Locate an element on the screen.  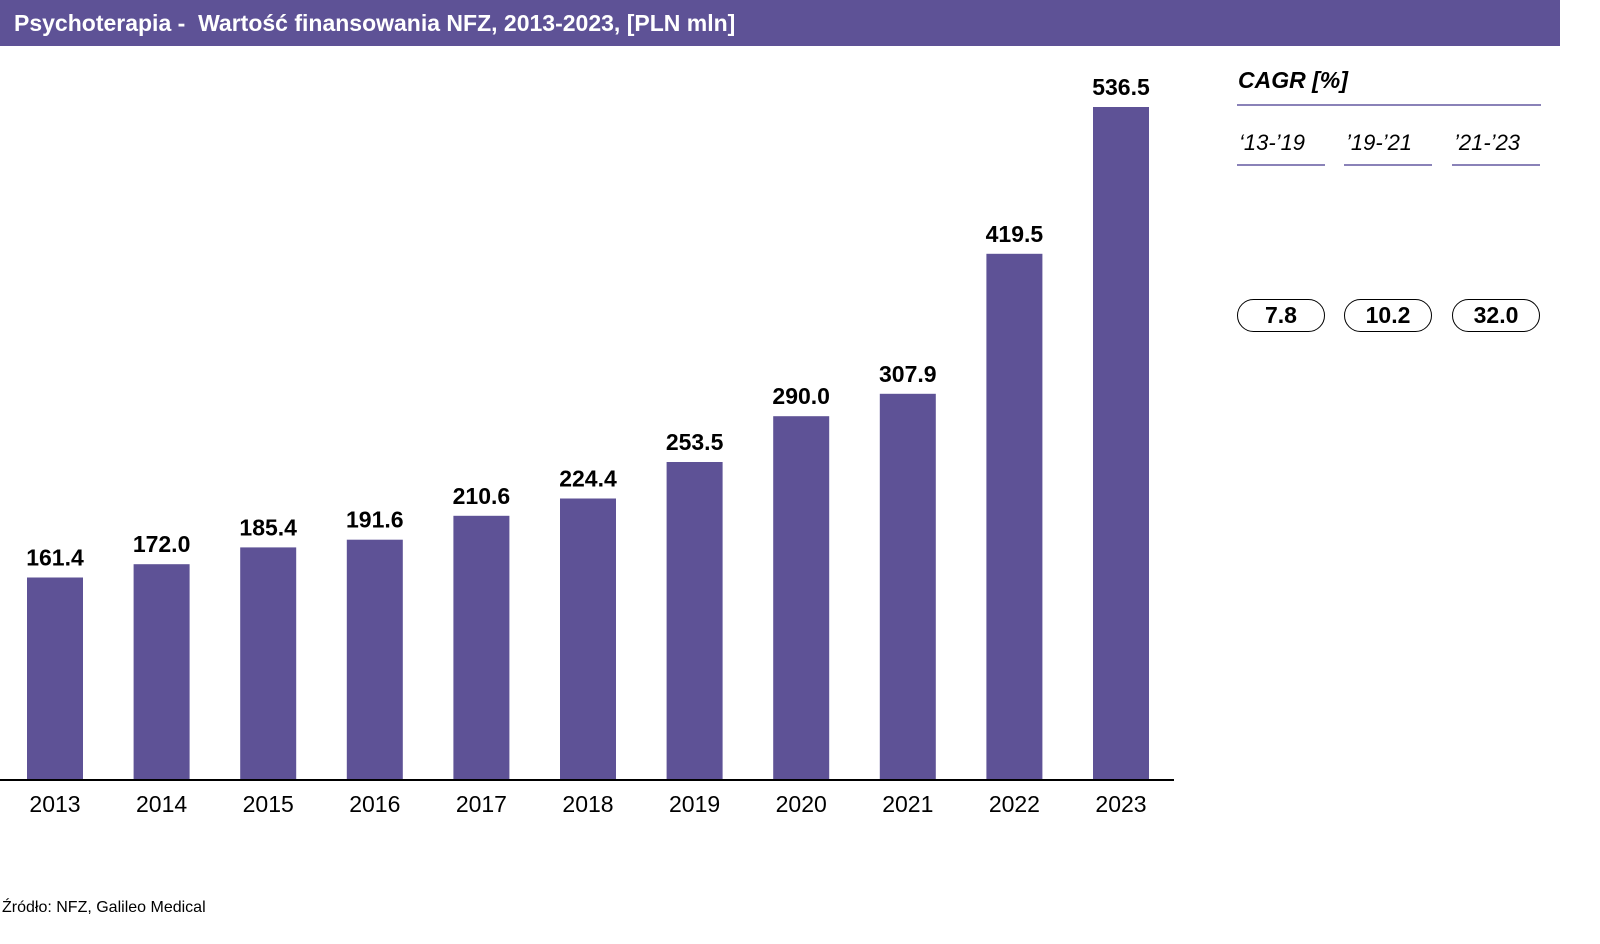
data-label-2016: 191.6 is located at coordinates (375, 520).